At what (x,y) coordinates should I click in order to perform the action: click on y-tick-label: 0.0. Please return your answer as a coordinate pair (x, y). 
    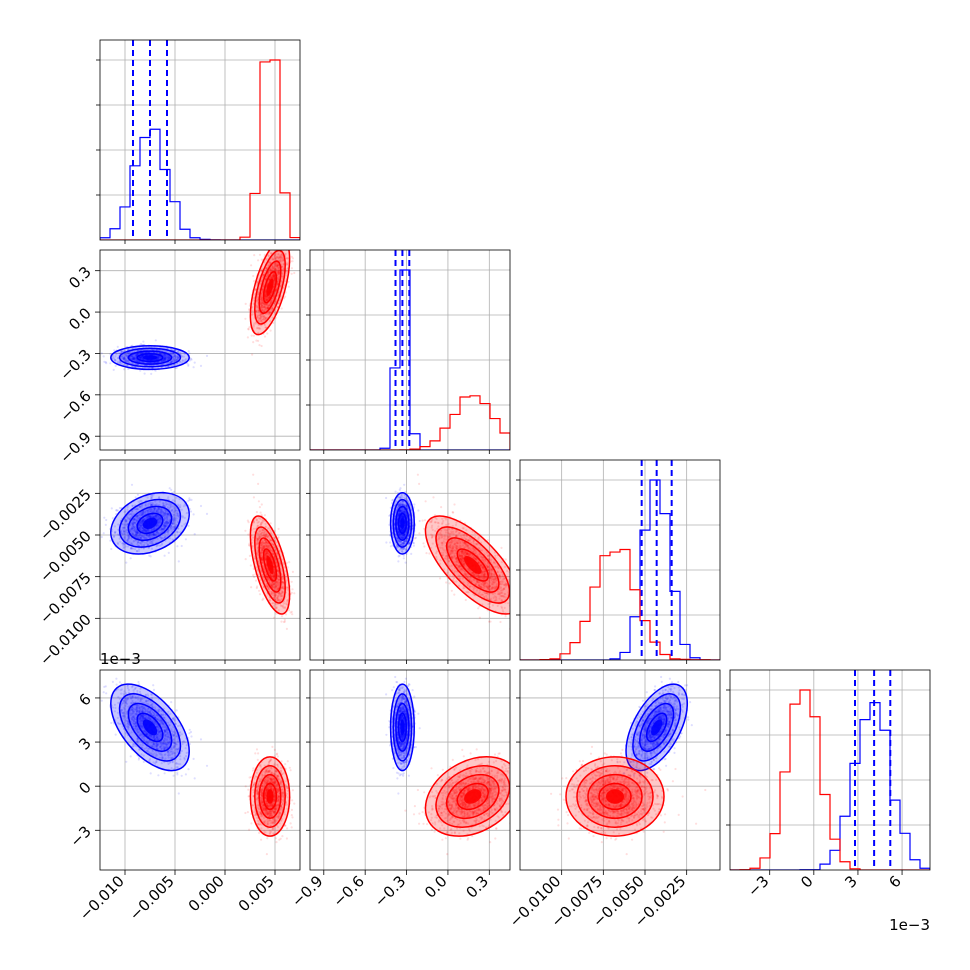
    Looking at the image, I should click on (80, 319).